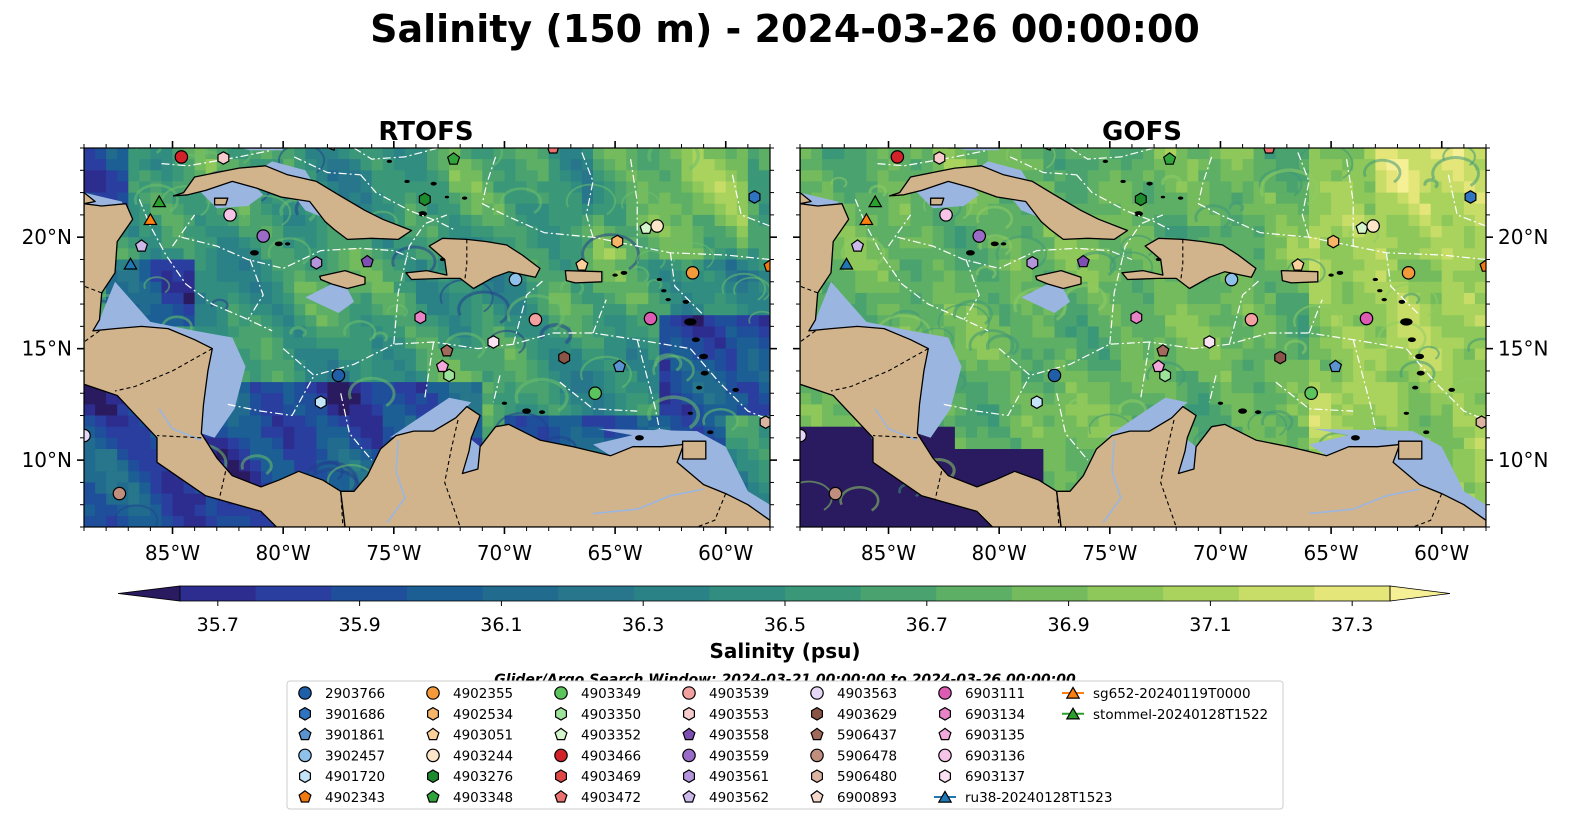  What do you see at coordinates (431, 465) in the screenshot?
I see `rtofs-rivers` at bounding box center [431, 465].